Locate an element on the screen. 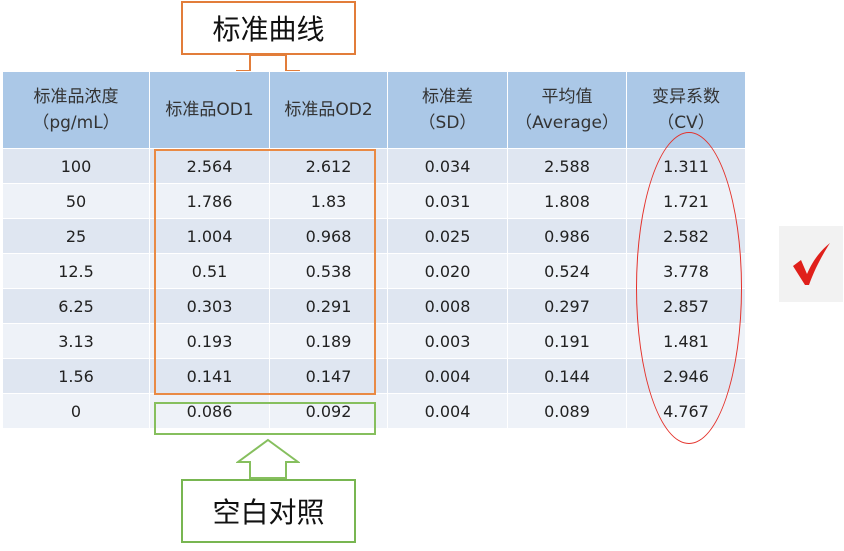 The width and height of the screenshot is (844, 551). table-row: 100 2.564 2.612 0.034 2.588 1.311 is located at coordinates (374, 166).